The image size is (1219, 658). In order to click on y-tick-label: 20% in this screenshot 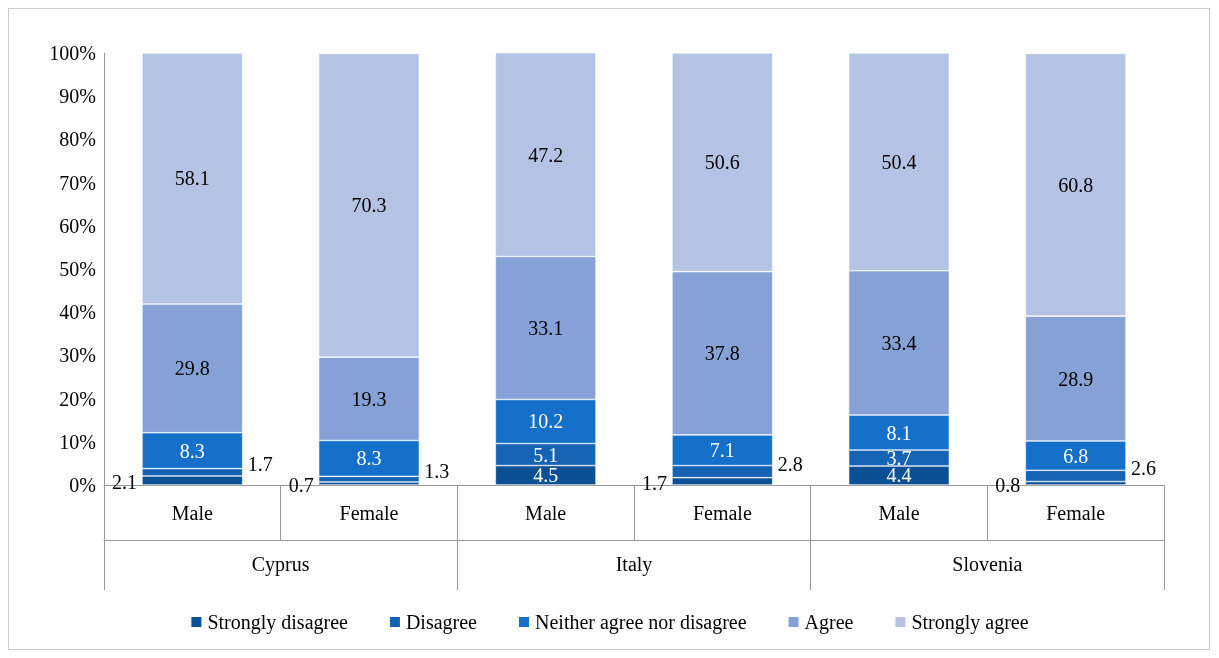, I will do `click(77, 398)`.